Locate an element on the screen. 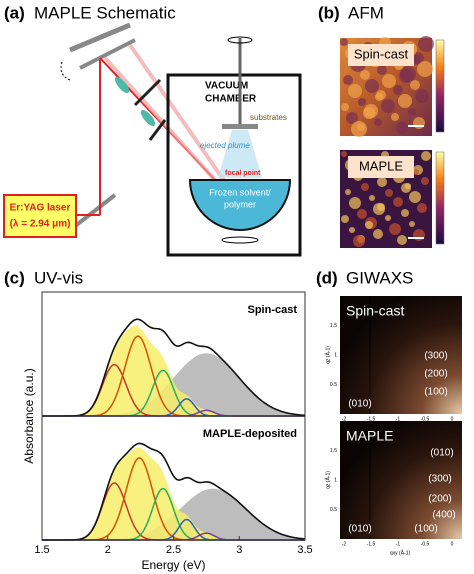 This screenshot has height=574, width=474. x-tick-label: 3.5 is located at coordinates (304, 550).